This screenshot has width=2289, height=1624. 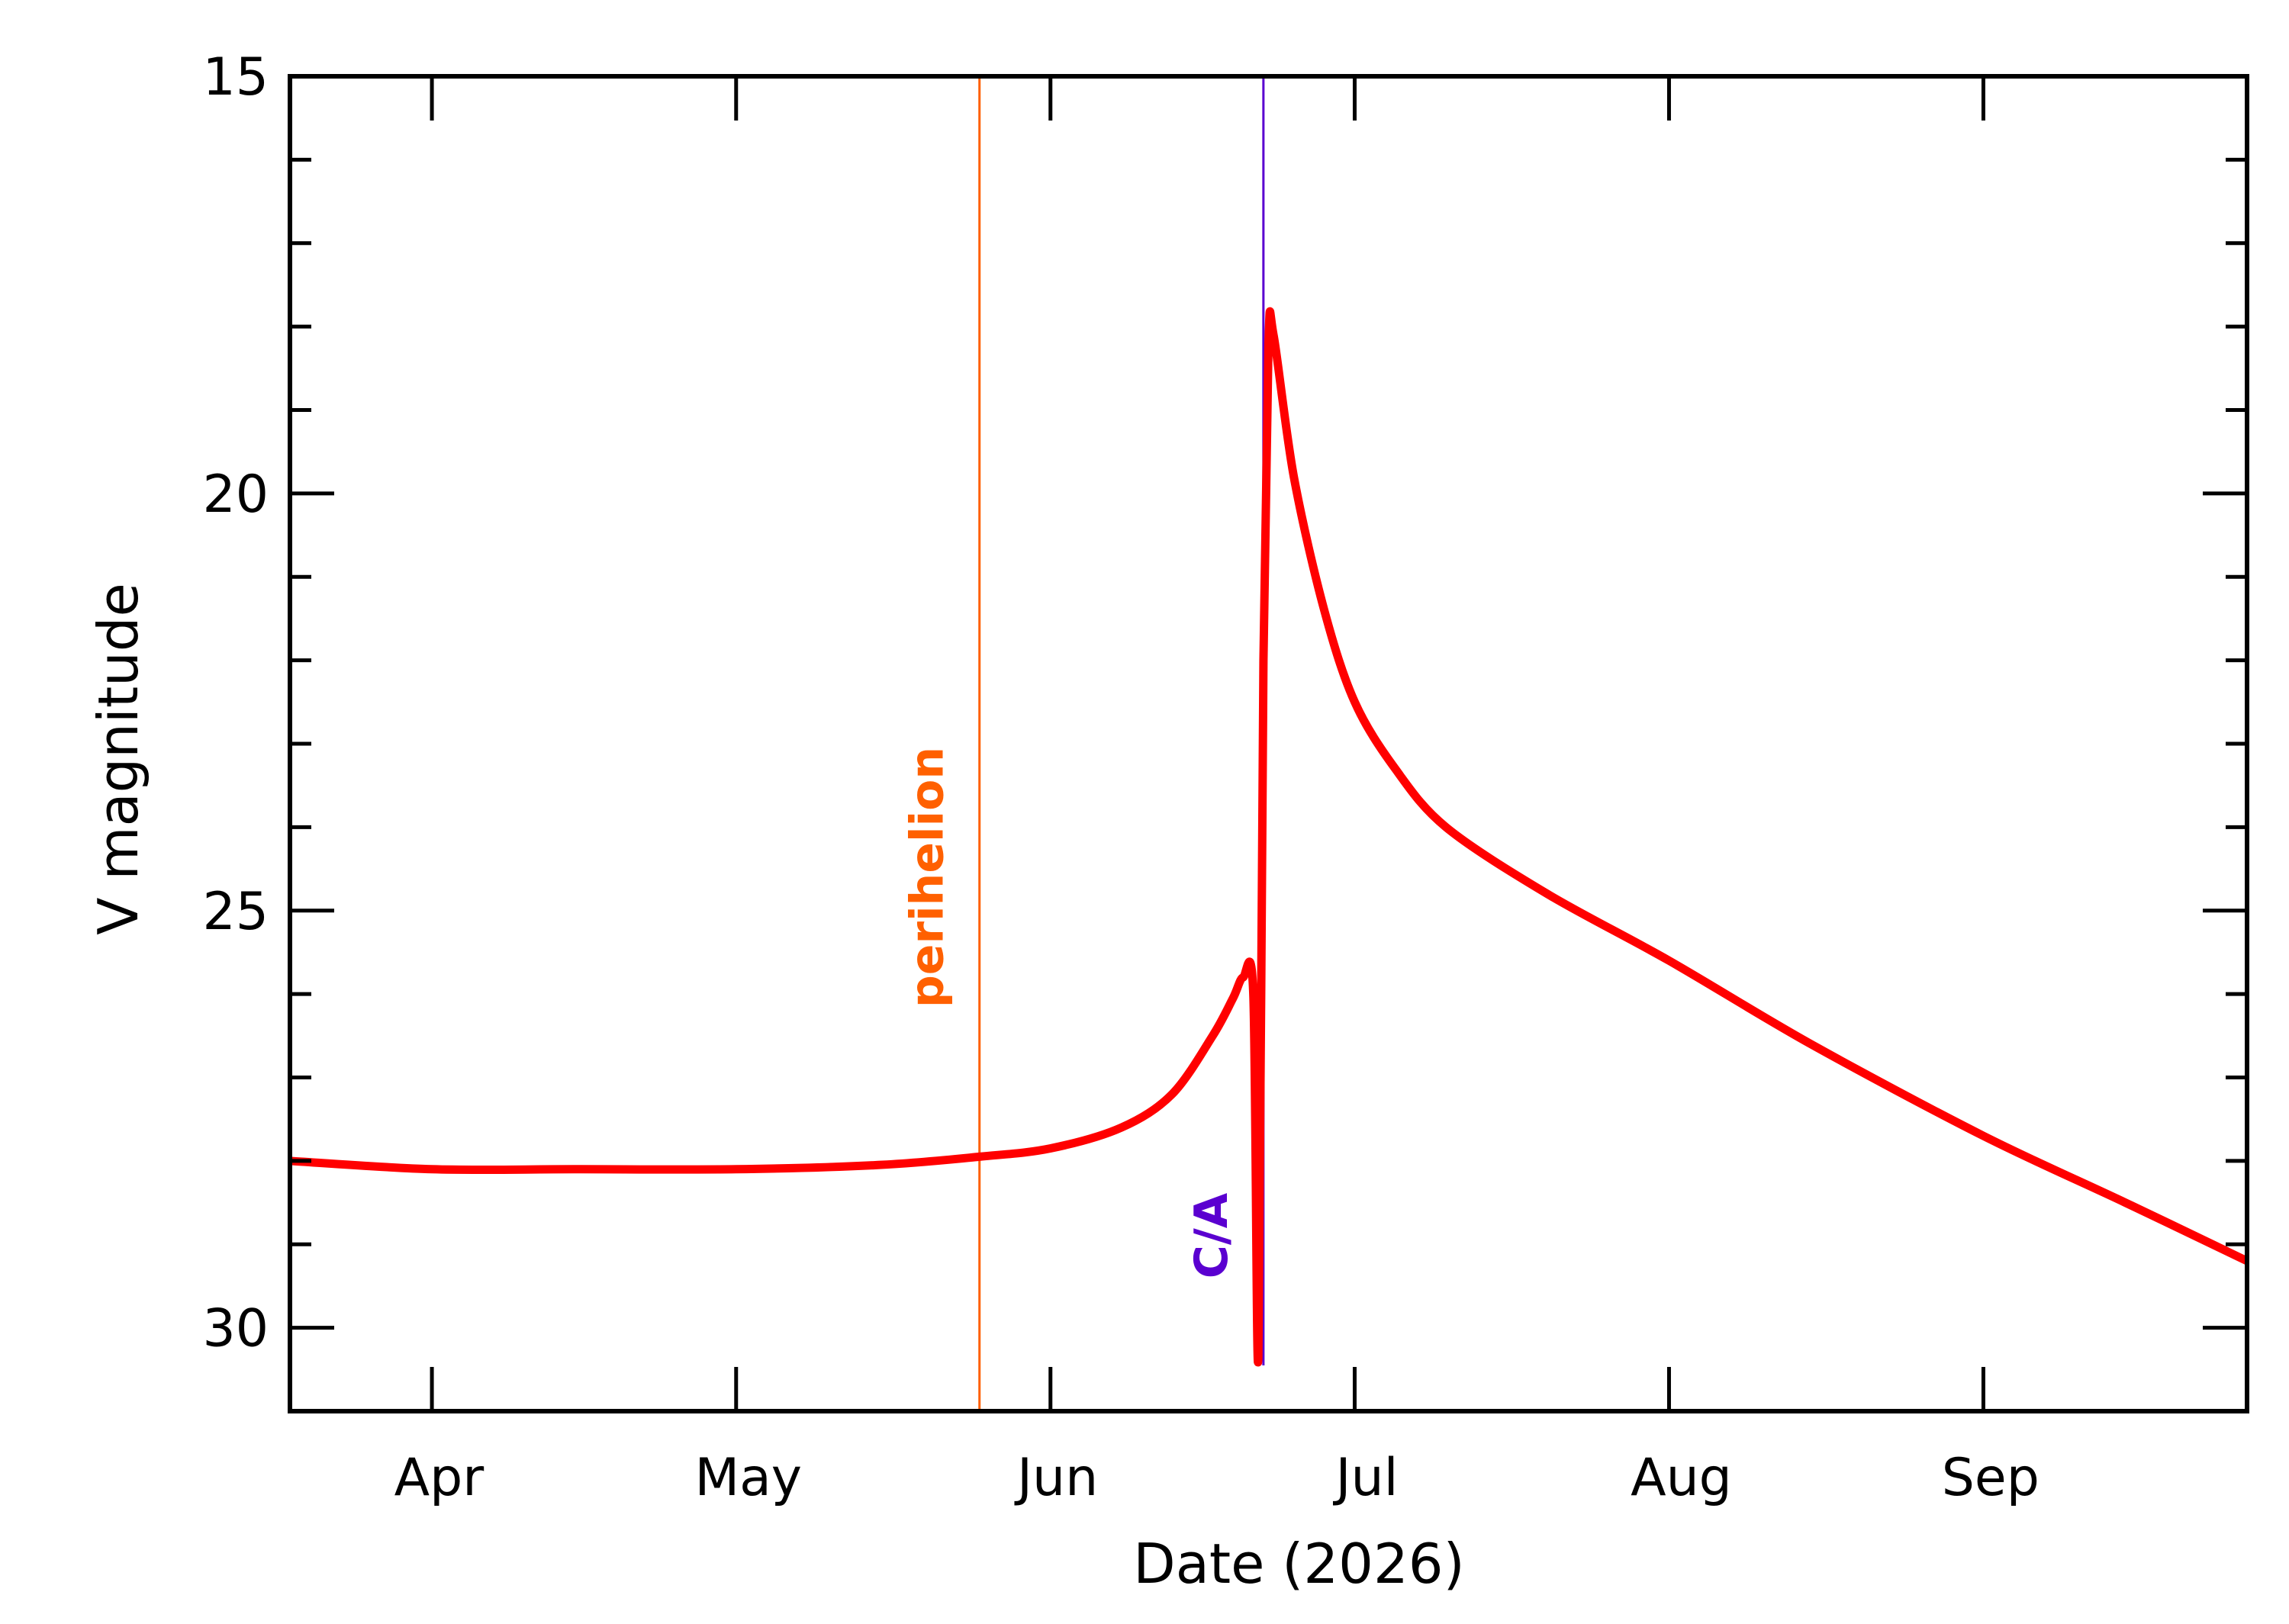 I want to click on y-tick-label: 25, so click(x=236, y=912).